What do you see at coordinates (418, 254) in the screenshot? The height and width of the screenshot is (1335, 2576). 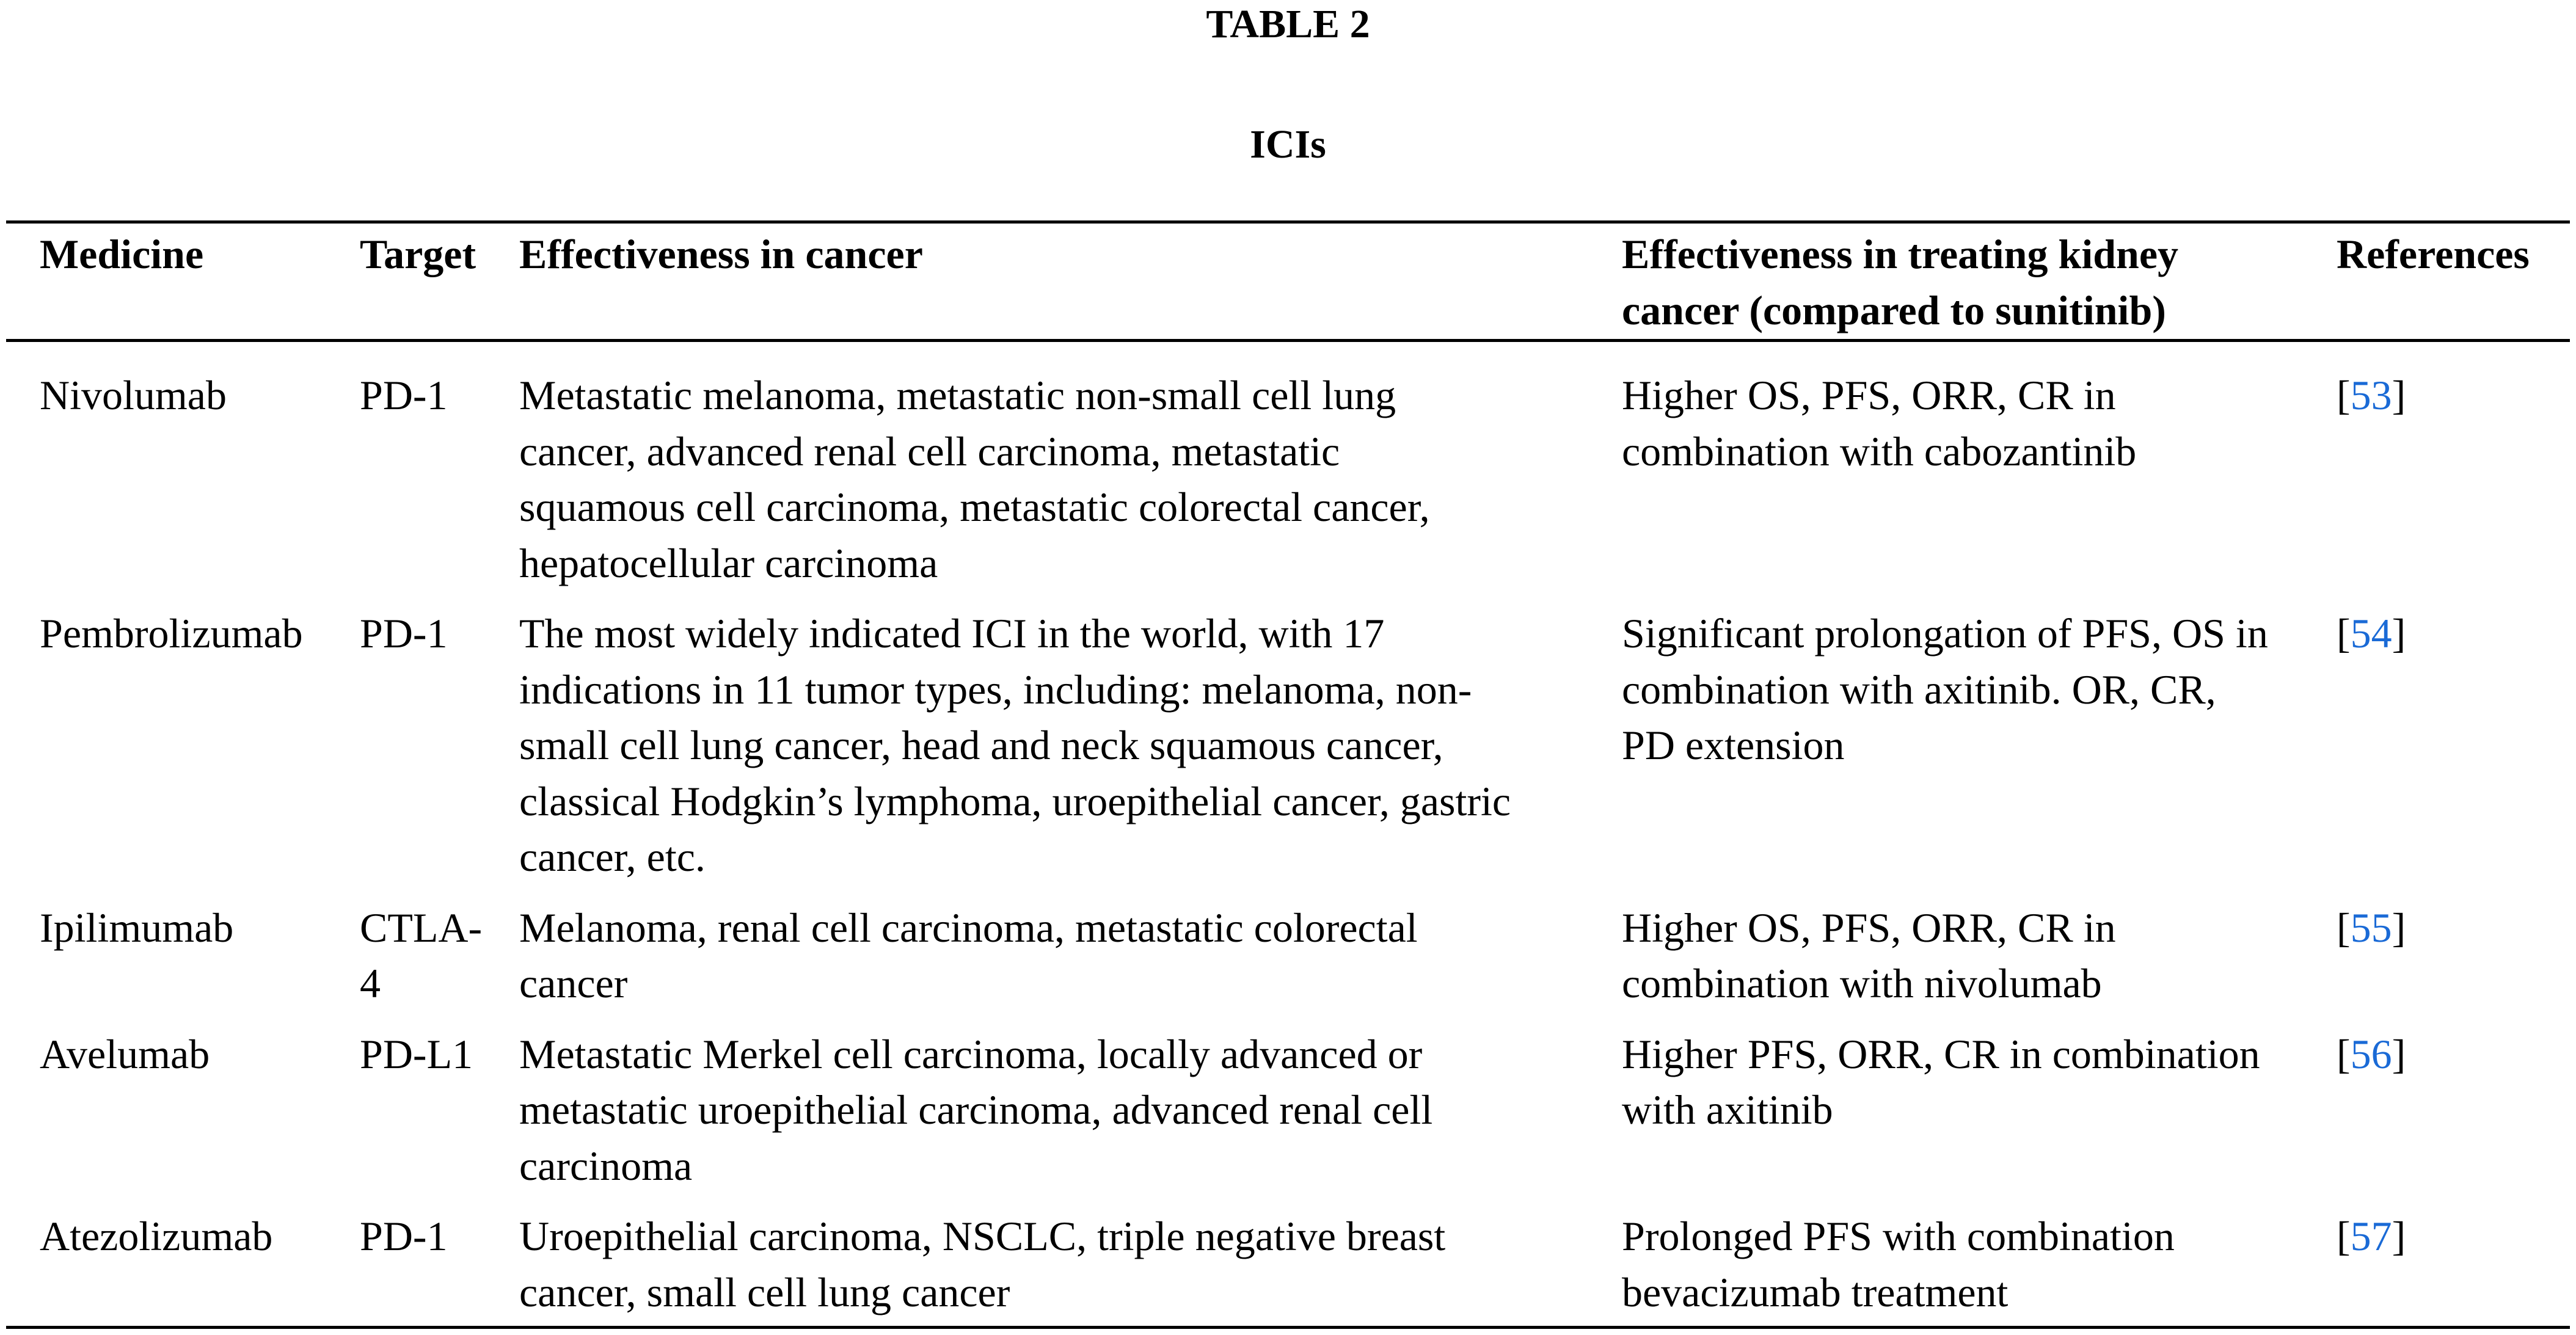 I see `header-target: Target` at bounding box center [418, 254].